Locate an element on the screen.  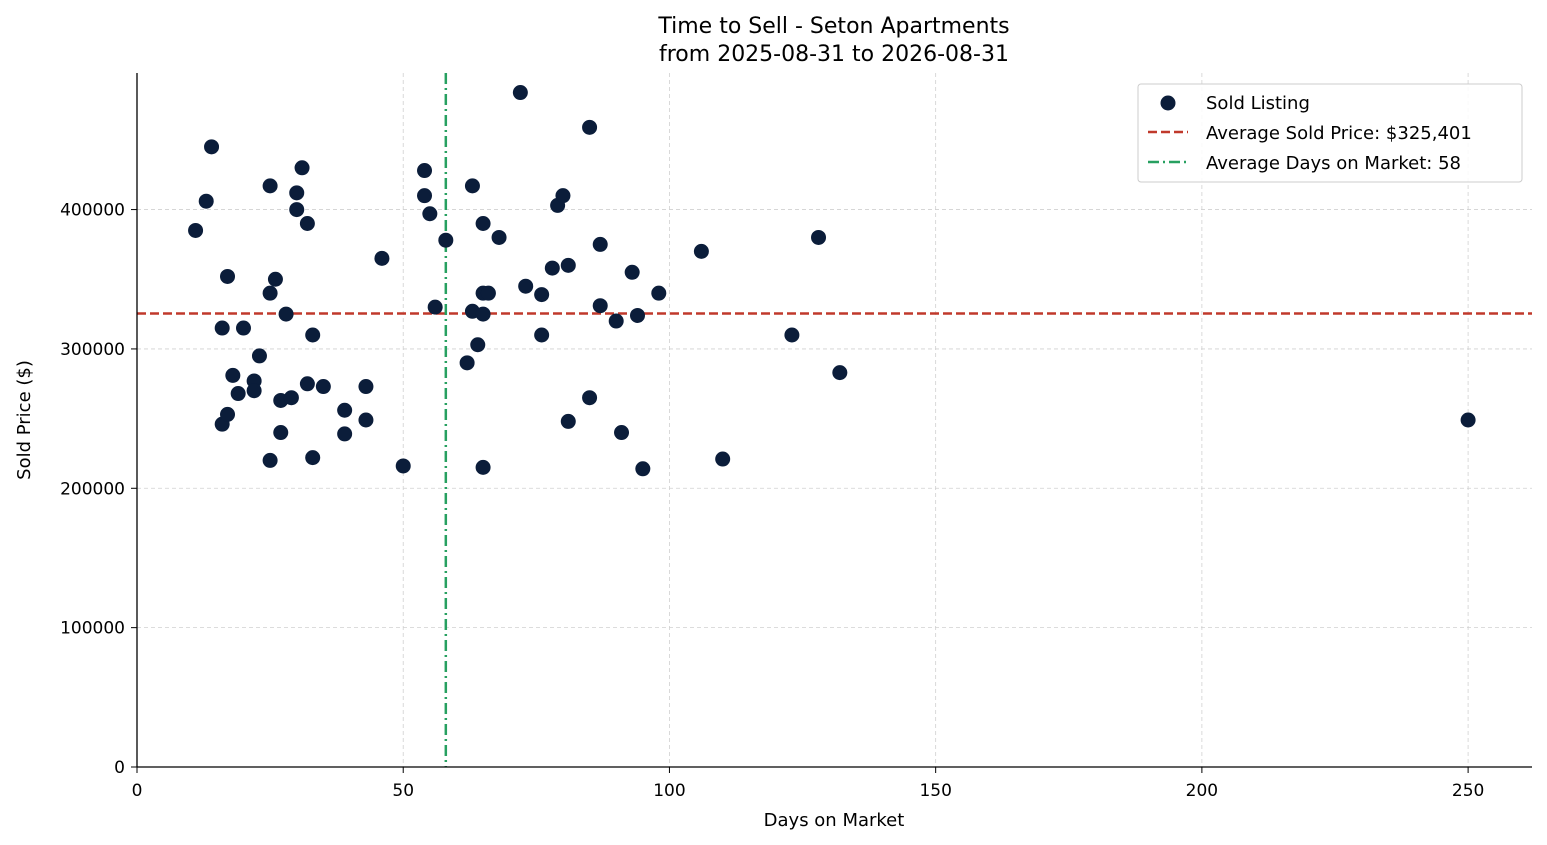
x-tick-label: 0 is located at coordinates (137, 791).